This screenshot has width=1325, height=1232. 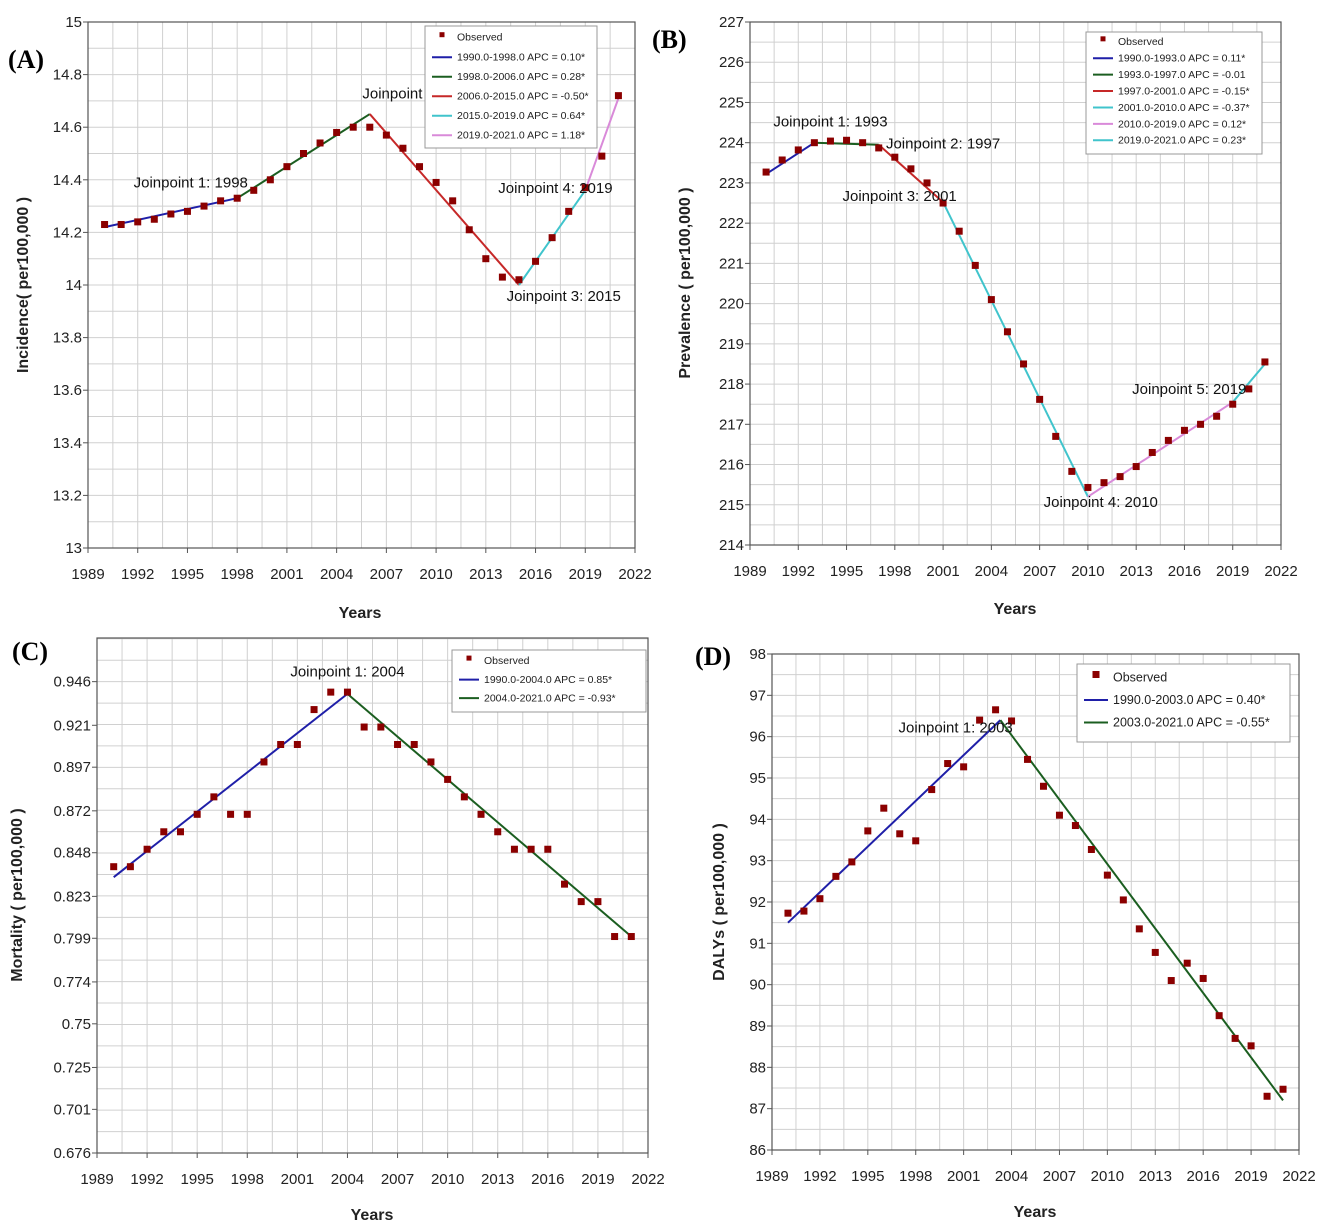 What do you see at coordinates (73, 22) in the screenshot?
I see `y-tick-label: 15` at bounding box center [73, 22].